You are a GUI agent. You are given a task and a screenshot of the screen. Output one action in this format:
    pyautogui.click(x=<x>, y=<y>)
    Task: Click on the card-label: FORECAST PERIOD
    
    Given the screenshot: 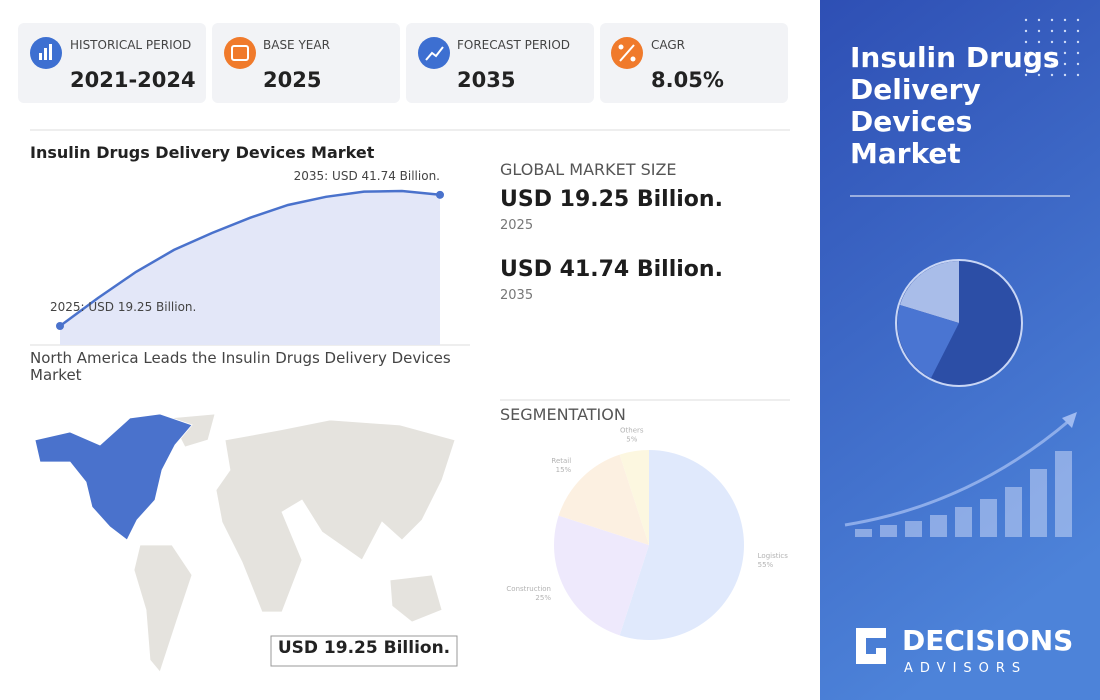 What is the action you would take?
    pyautogui.click(x=513, y=45)
    